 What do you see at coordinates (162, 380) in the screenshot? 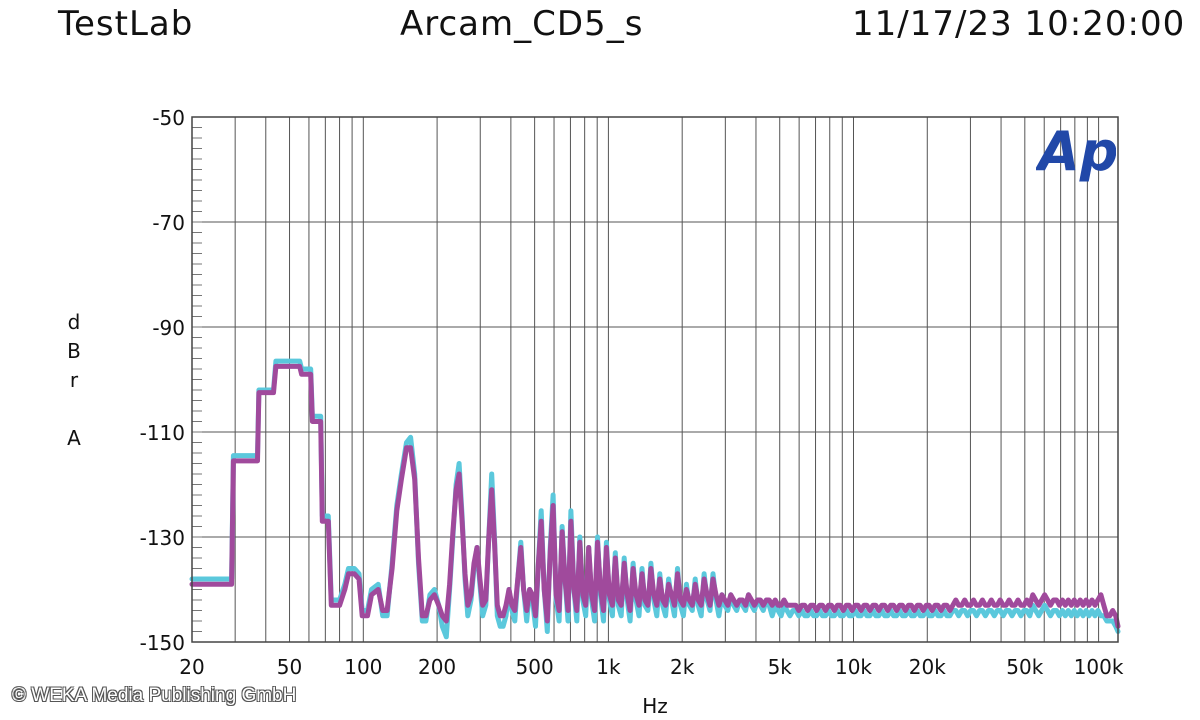
I see `y-tick-labels: -50 -70 -90 -110 -130 -150` at bounding box center [162, 380].